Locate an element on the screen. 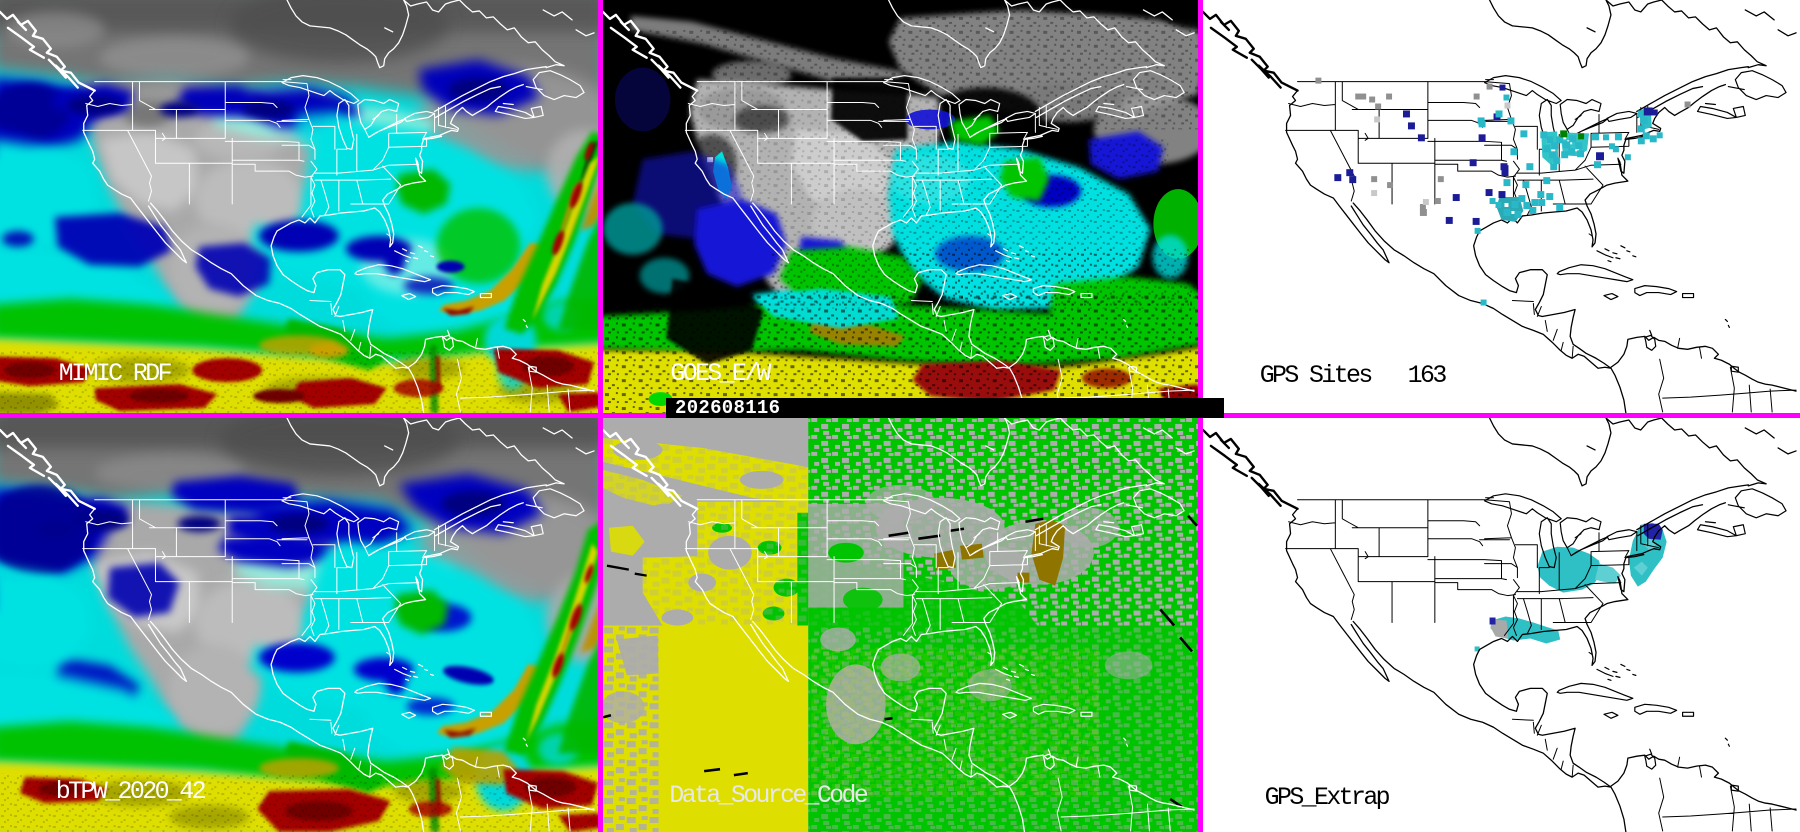 Image resolution: width=1800 pixels, height=832 pixels. svg-text: Data_Source_Code is located at coordinates (768, 796).